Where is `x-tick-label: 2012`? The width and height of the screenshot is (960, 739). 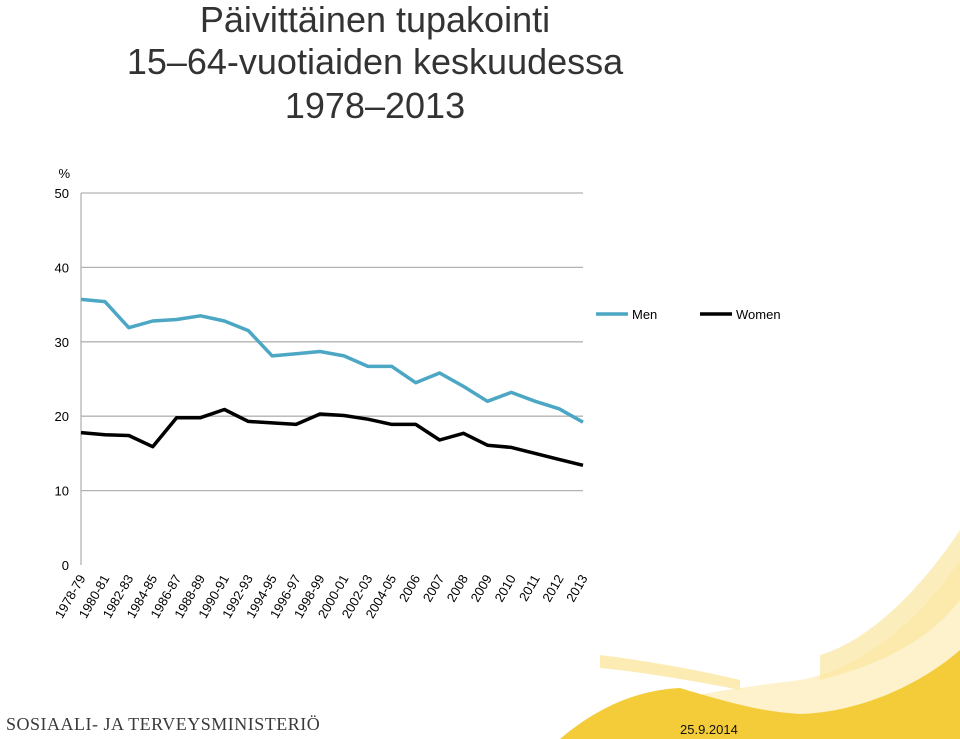
x-tick-label: 2012 is located at coordinates (552, 588).